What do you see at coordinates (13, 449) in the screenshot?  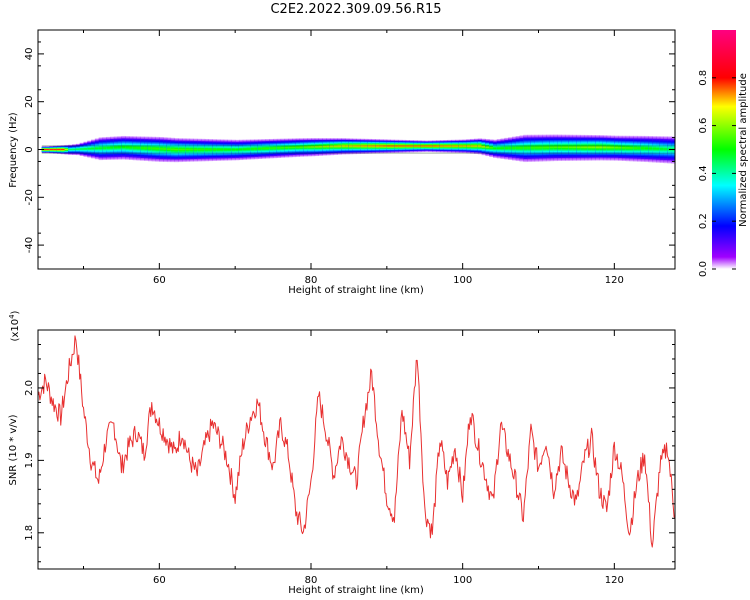 I see `snr-y-label: SNR (10 * v/v)` at bounding box center [13, 449].